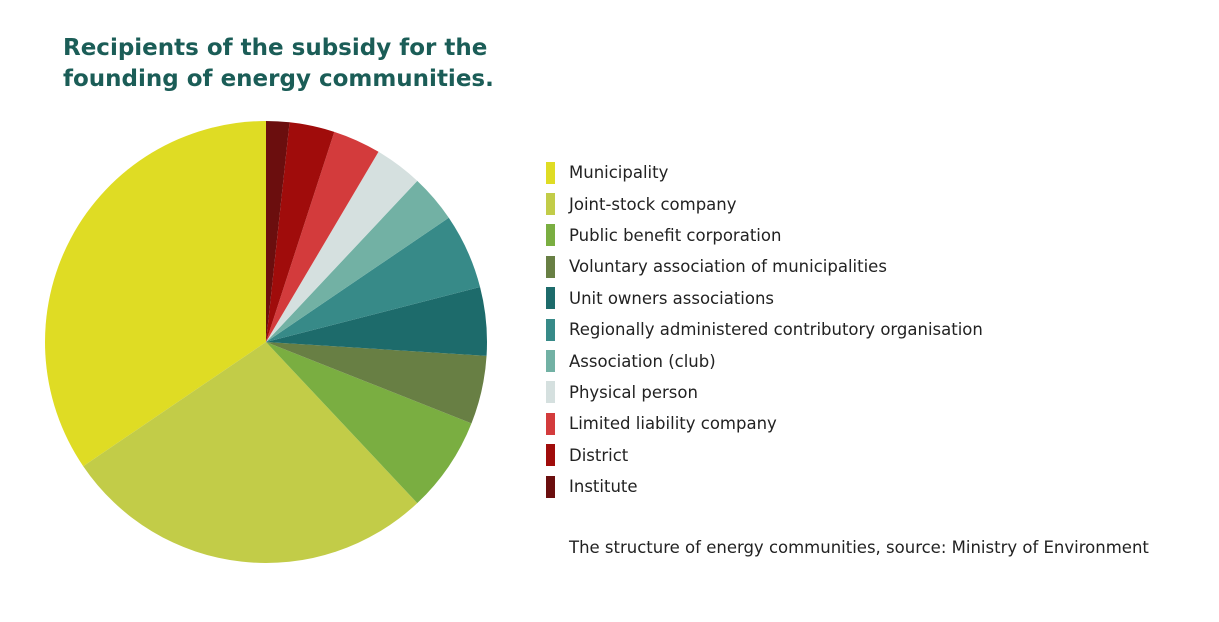  I want to click on legend-item: Public benefit corporation, so click(764, 235).